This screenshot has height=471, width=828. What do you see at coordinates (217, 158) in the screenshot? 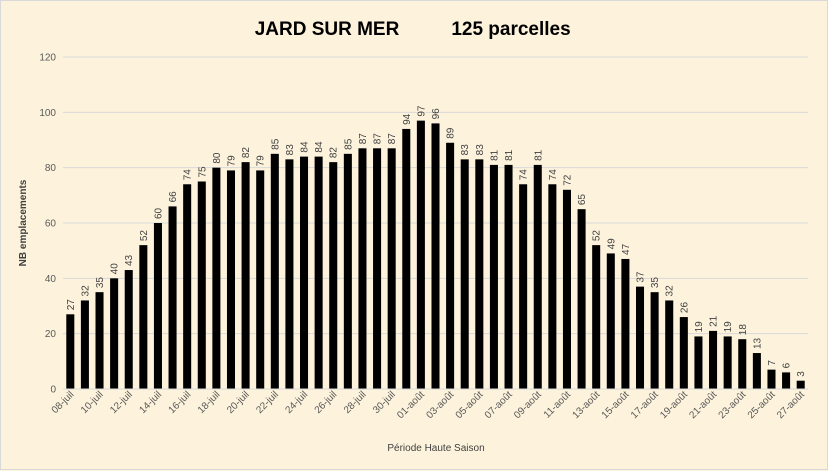
I see `data-label: 80` at bounding box center [217, 158].